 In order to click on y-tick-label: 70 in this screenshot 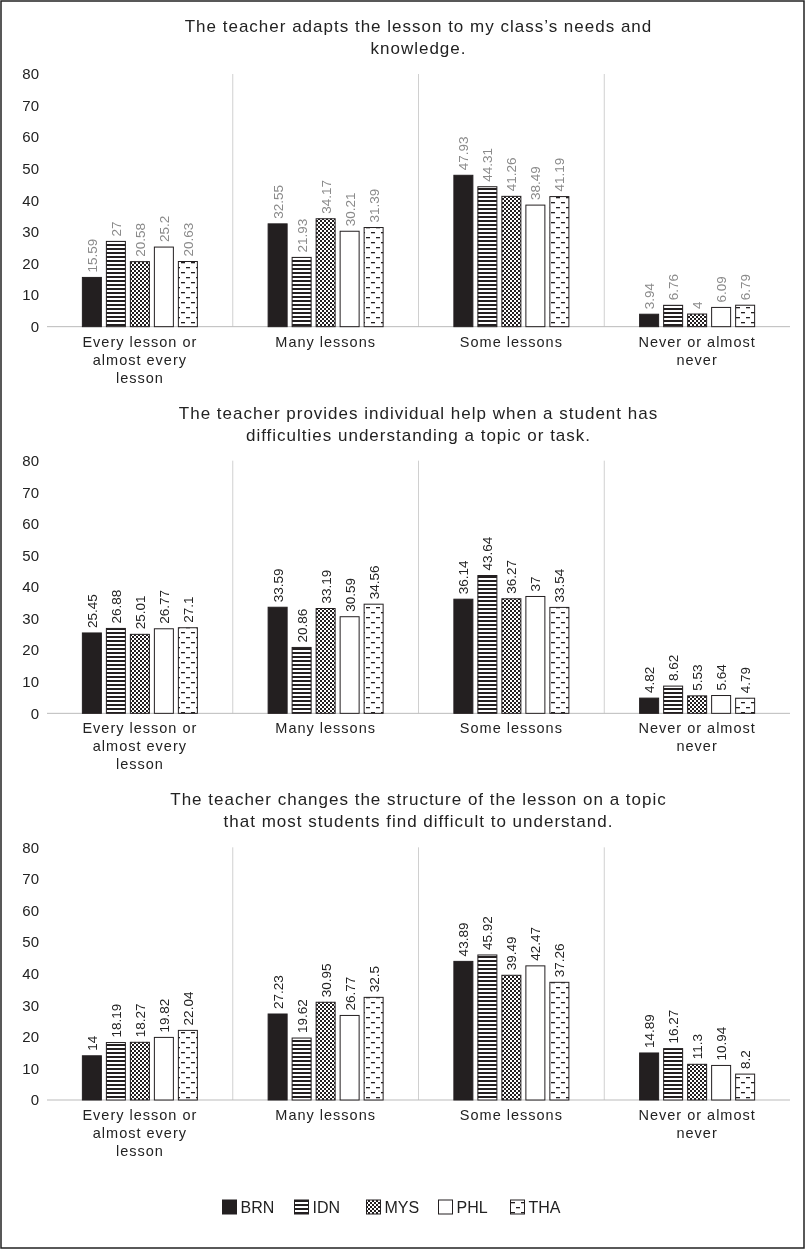, I will do `click(30, 492)`.